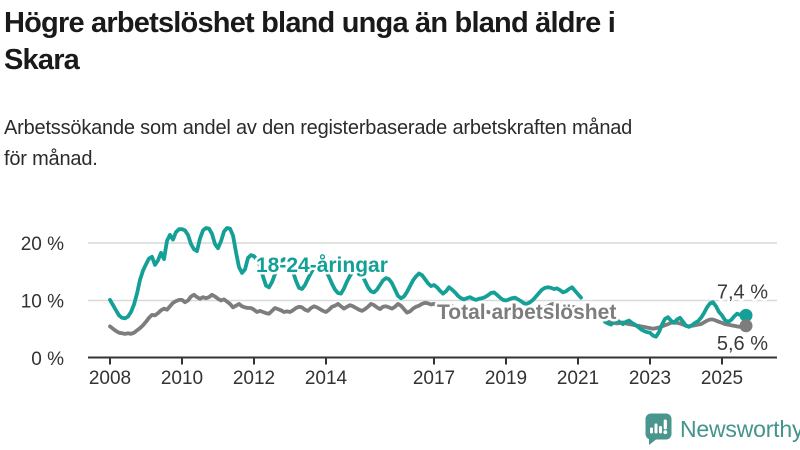 The width and height of the screenshot is (800, 450). Describe the element at coordinates (51, 159) in the screenshot. I see `subtitle-line-2: för månad.` at that location.